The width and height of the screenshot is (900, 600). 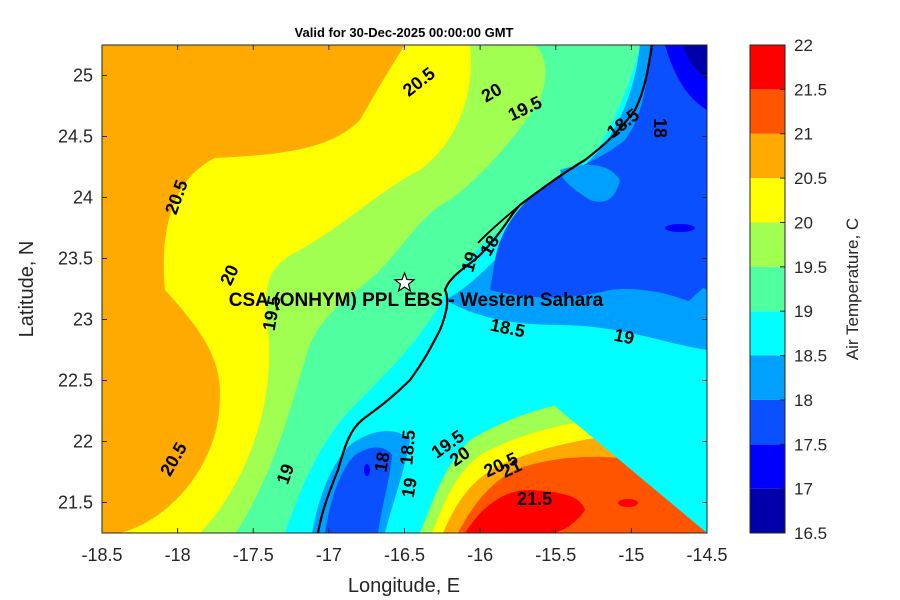 What do you see at coordinates (83, 198) in the screenshot?
I see `y-tick-label: 24` at bounding box center [83, 198].